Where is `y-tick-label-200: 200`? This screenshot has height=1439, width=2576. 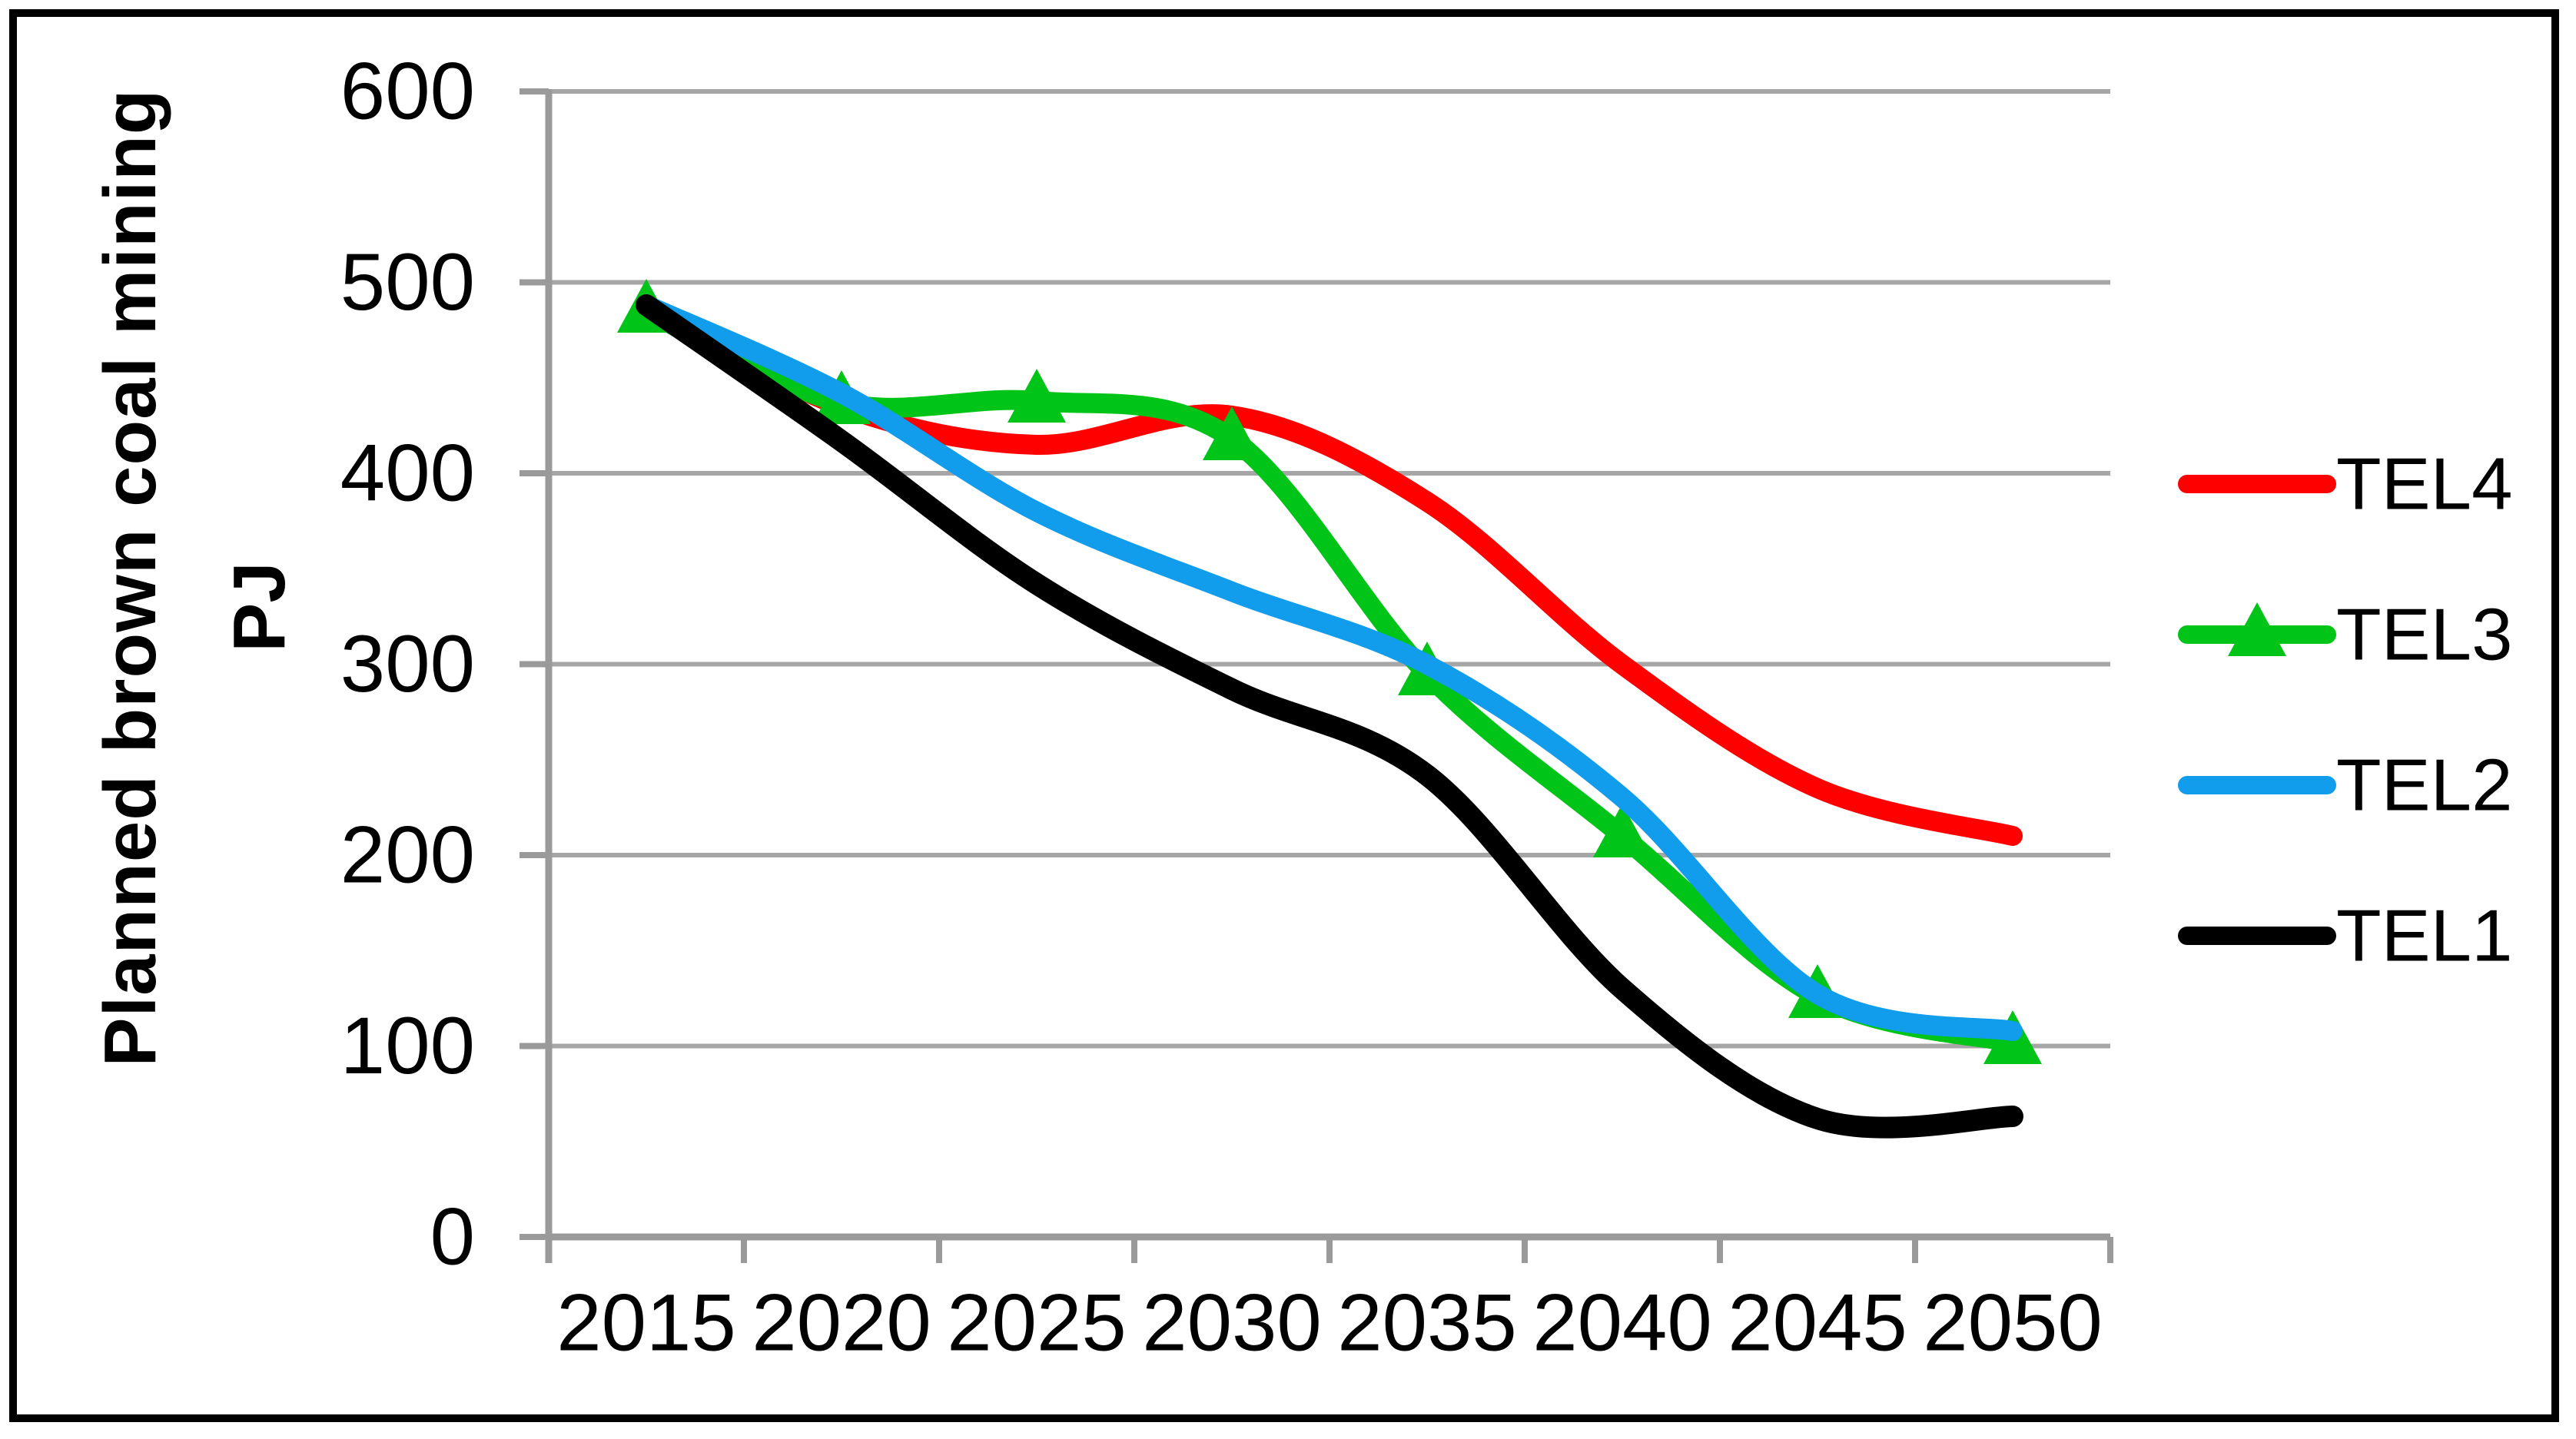 y-tick-label-200: 200 is located at coordinates (408, 855).